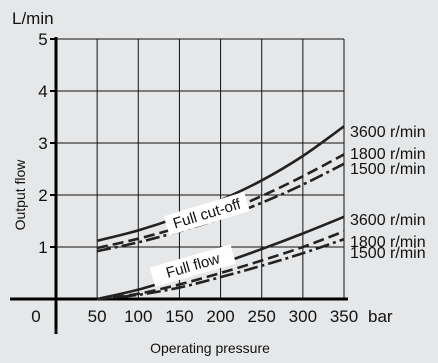  I want to click on y-unit-label: L/min, so click(33, 18).